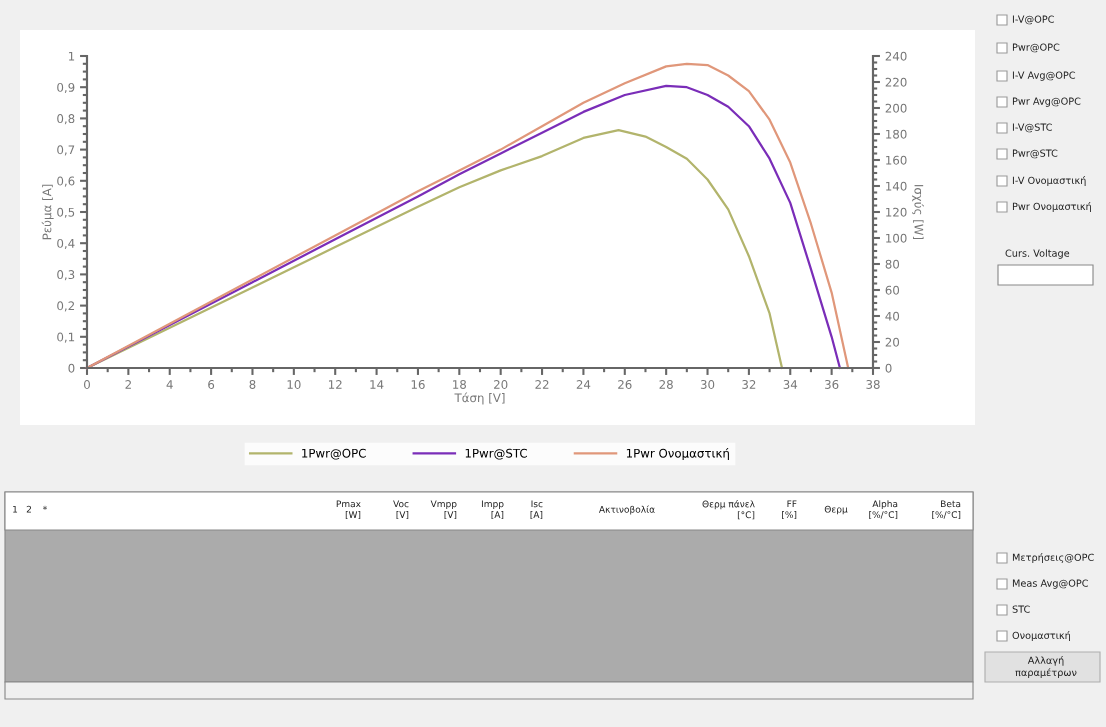 Image resolution: width=1106 pixels, height=727 pixels. What do you see at coordinates (749, 384) in the screenshot?
I see `x-tick-label: 32` at bounding box center [749, 384].